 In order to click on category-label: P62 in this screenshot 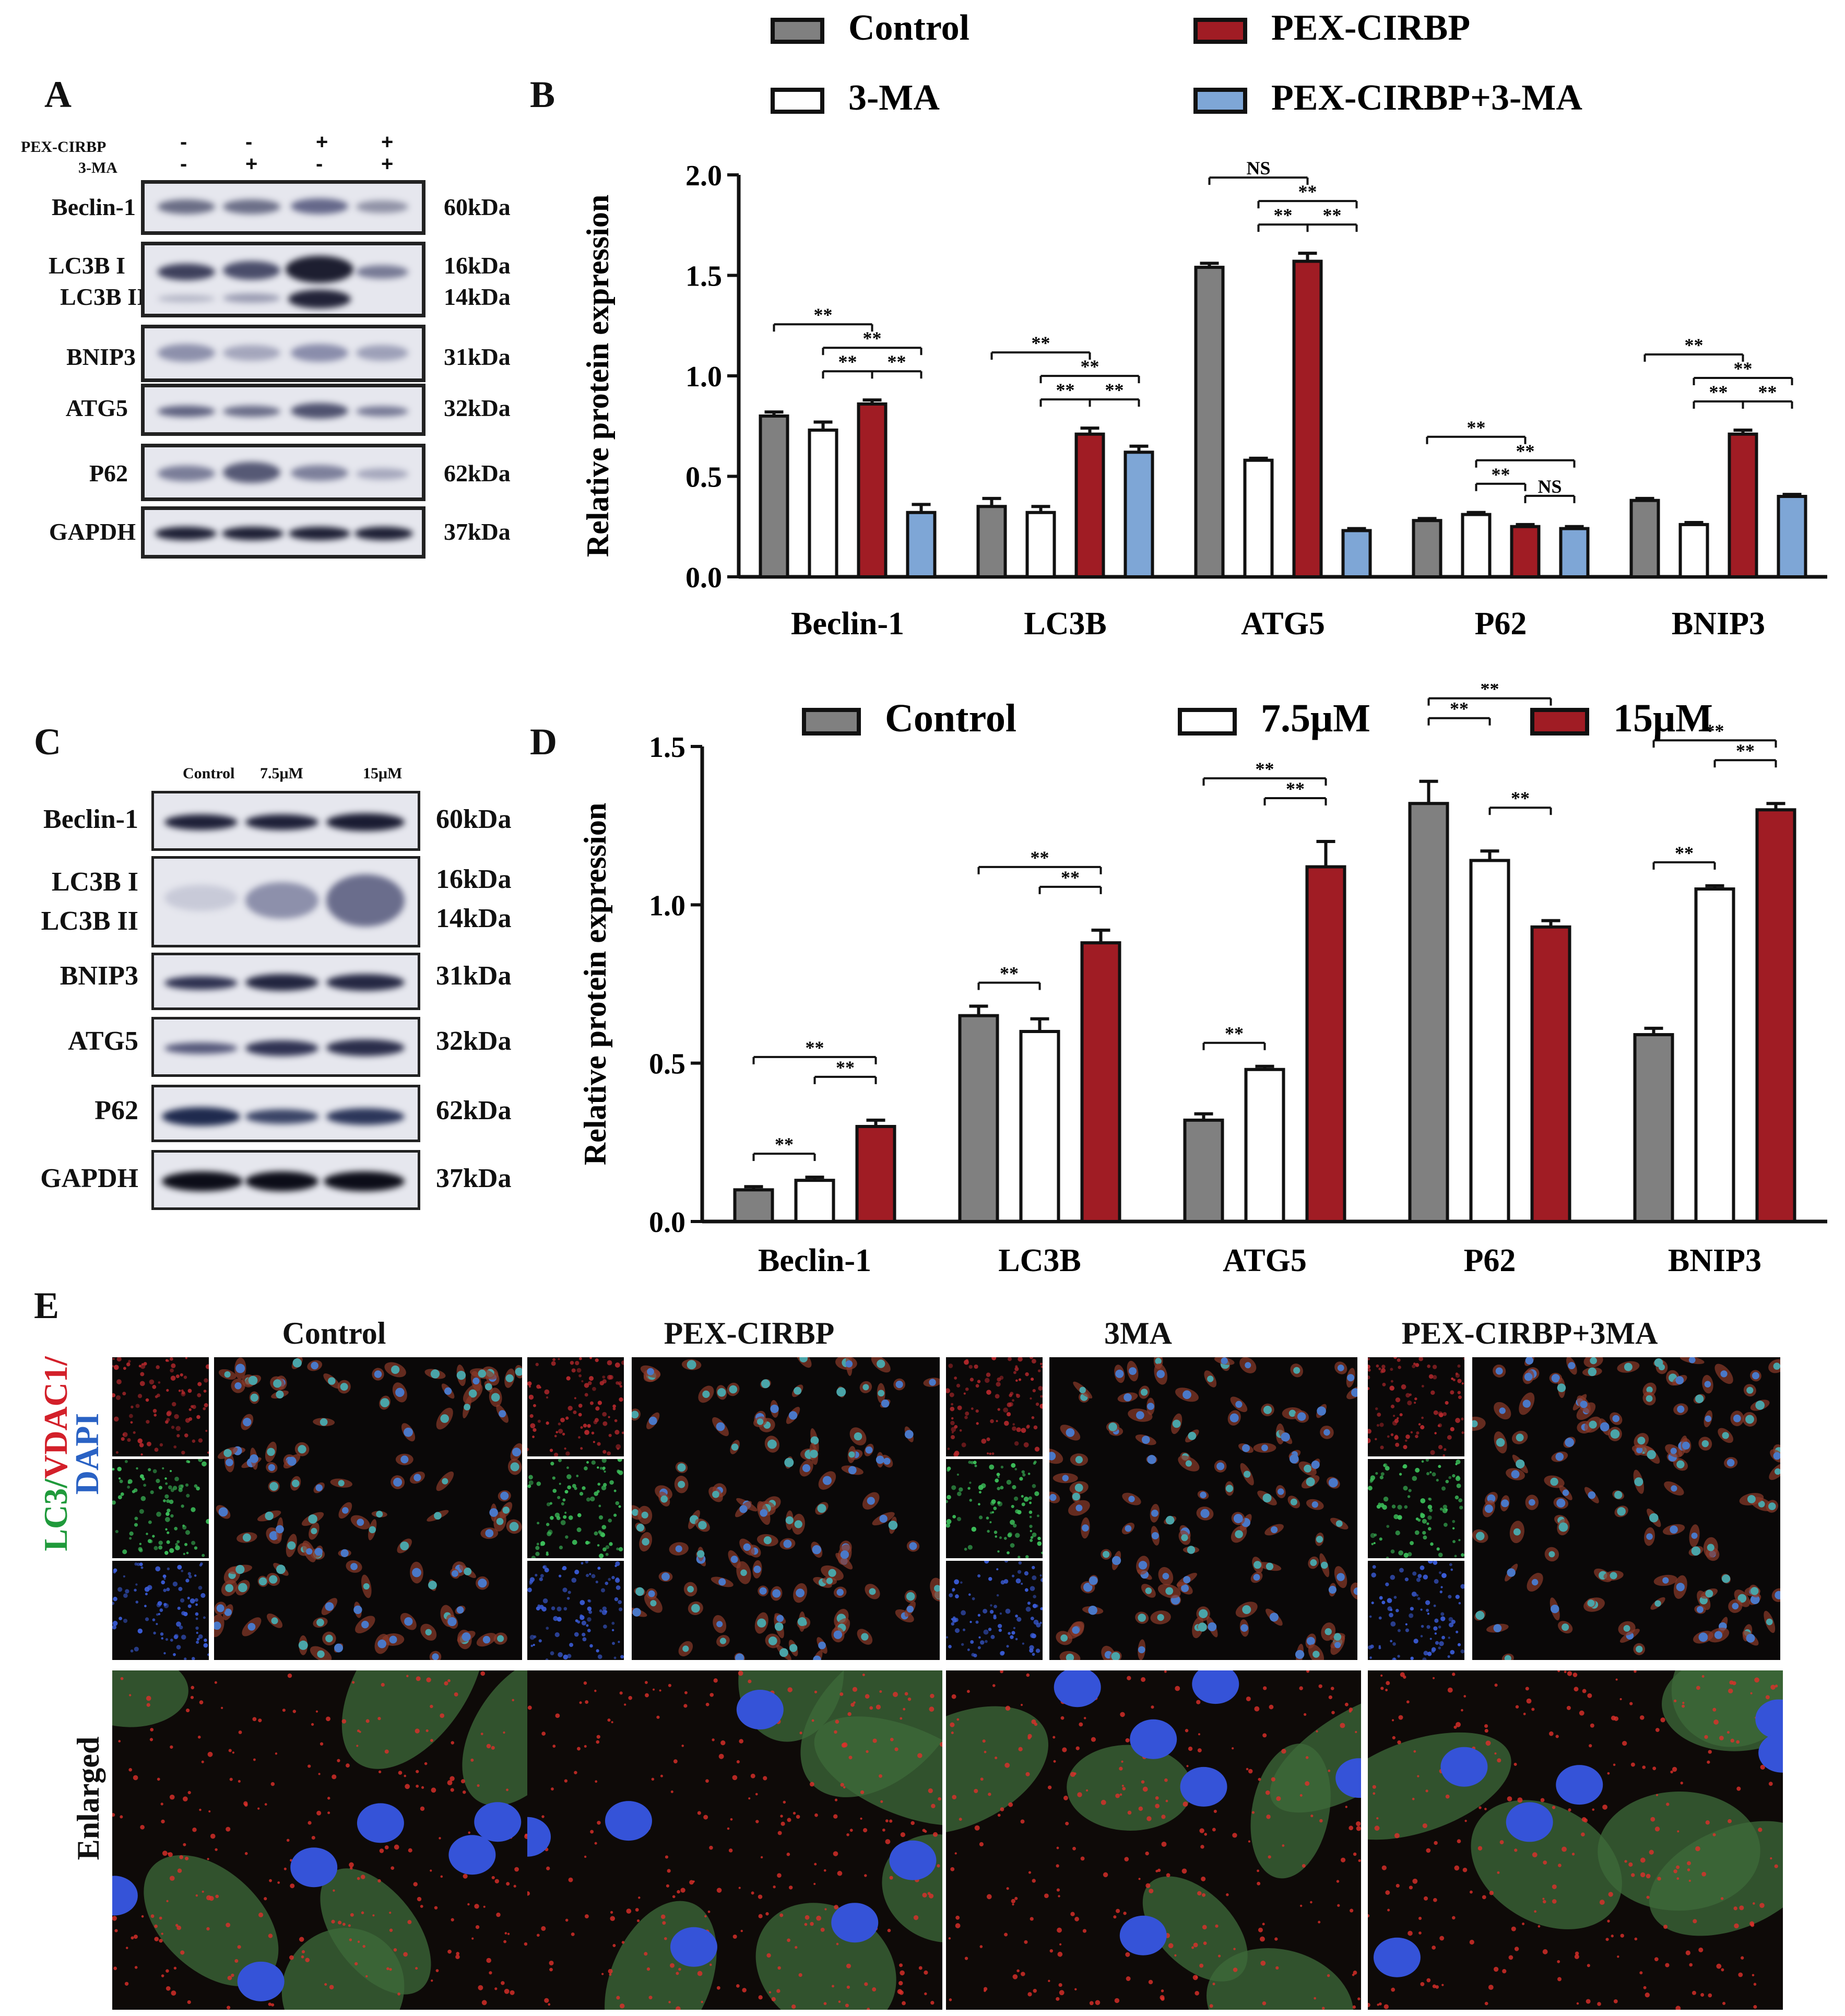, I will do `click(1490, 1260)`.